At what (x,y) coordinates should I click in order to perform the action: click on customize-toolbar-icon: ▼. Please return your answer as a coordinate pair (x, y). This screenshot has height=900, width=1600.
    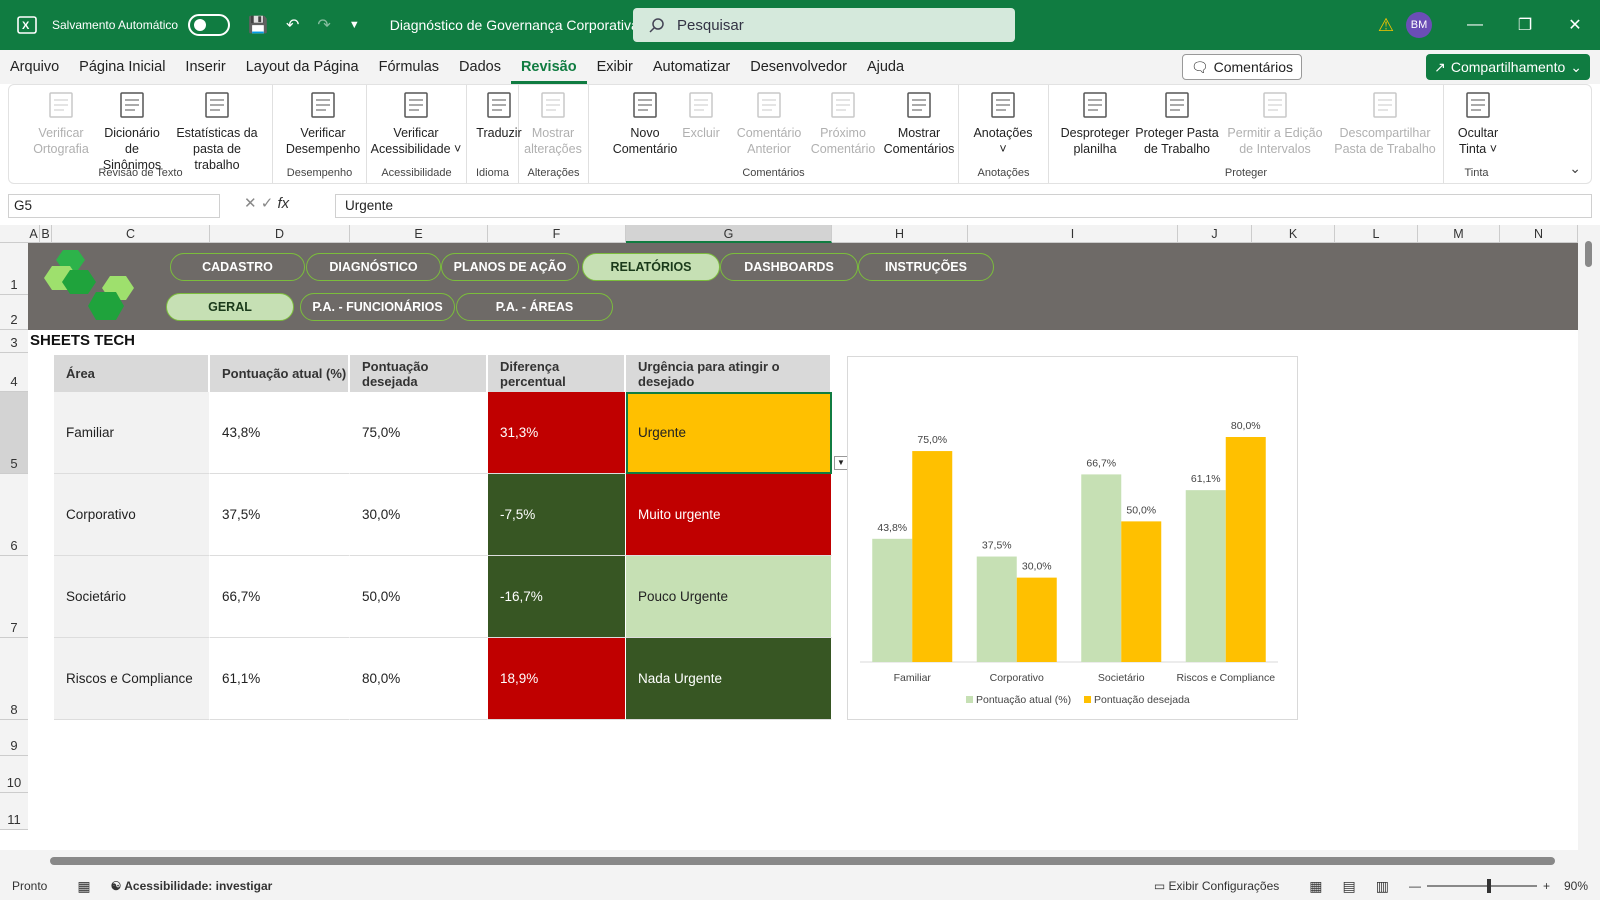
    Looking at the image, I should click on (354, 25).